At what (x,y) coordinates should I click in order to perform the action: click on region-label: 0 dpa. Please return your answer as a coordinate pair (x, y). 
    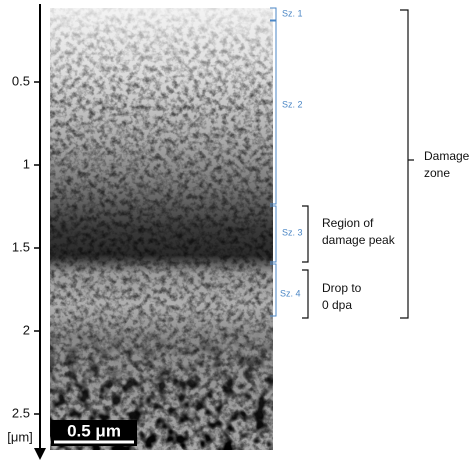
    Looking at the image, I should click on (337, 305).